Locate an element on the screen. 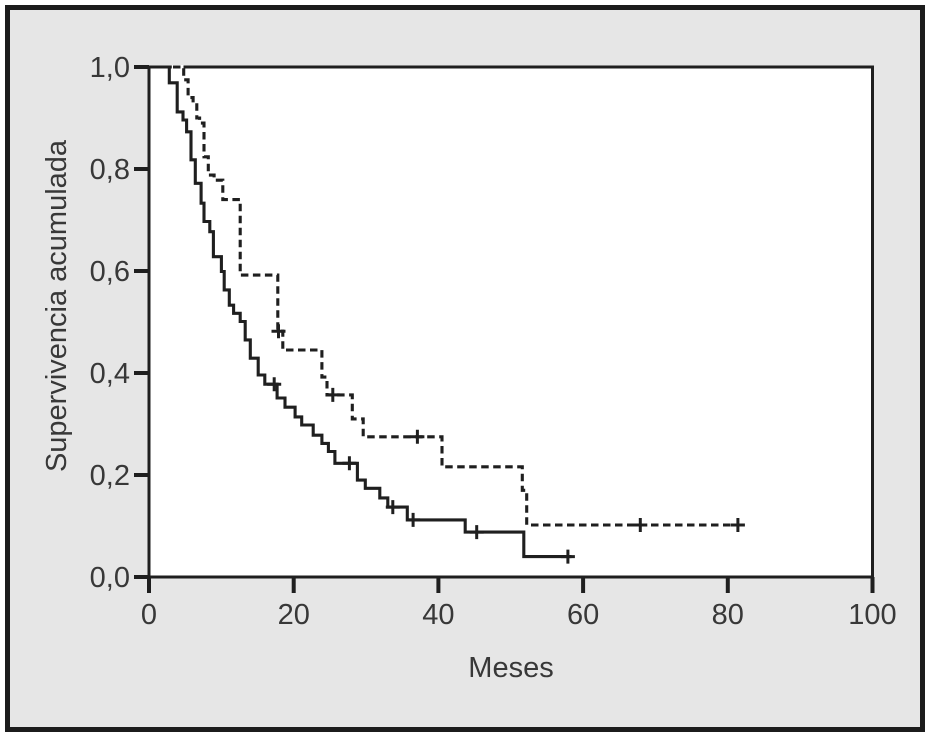 Image resolution: width=930 pixels, height=737 pixels. y-tick-label: 0,4 is located at coordinates (110, 374).